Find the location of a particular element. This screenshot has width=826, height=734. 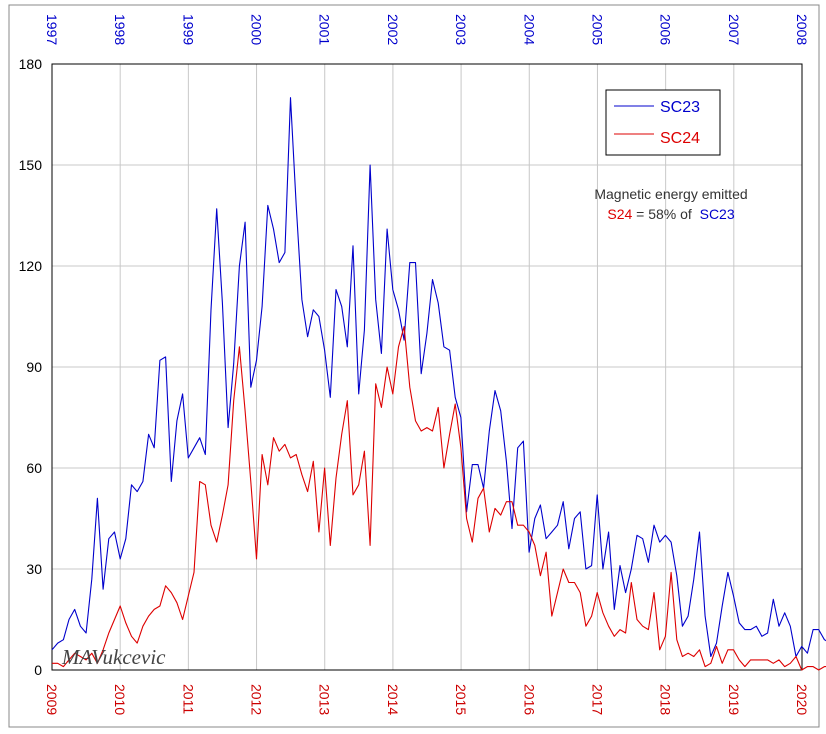

bottom_axis-tick-label: 2009 is located at coordinates (52, 699).